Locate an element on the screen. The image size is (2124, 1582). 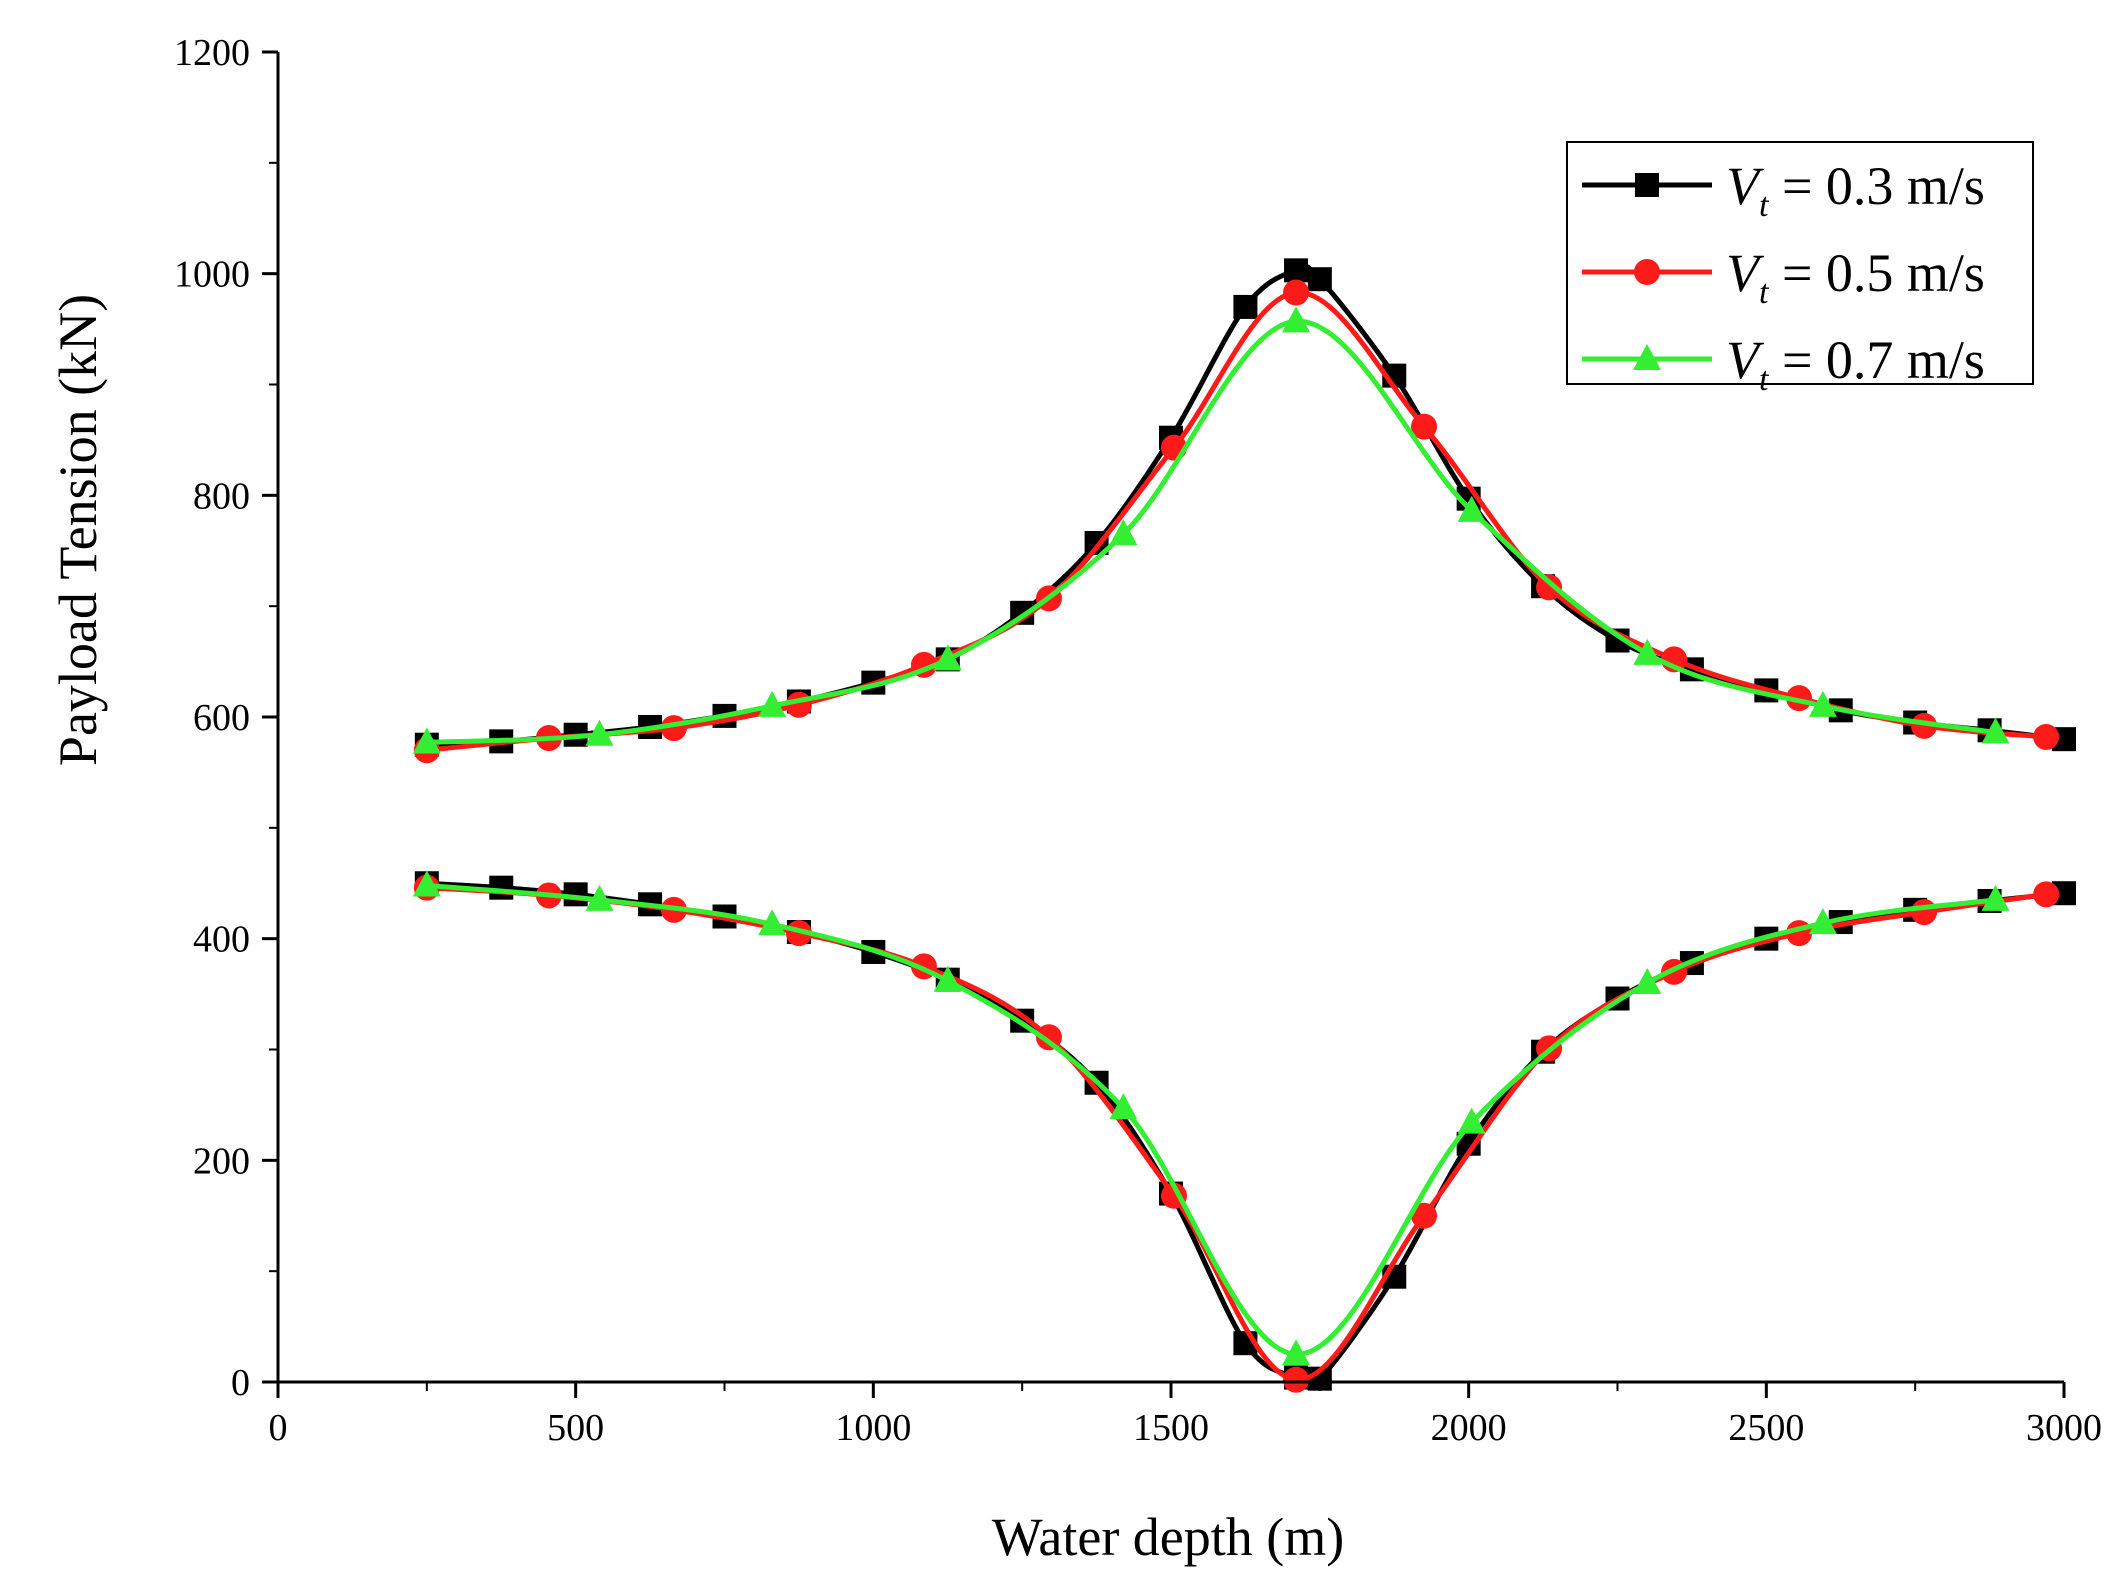
y-axis-title: Payload Tension (kN) is located at coordinates (78, 530).